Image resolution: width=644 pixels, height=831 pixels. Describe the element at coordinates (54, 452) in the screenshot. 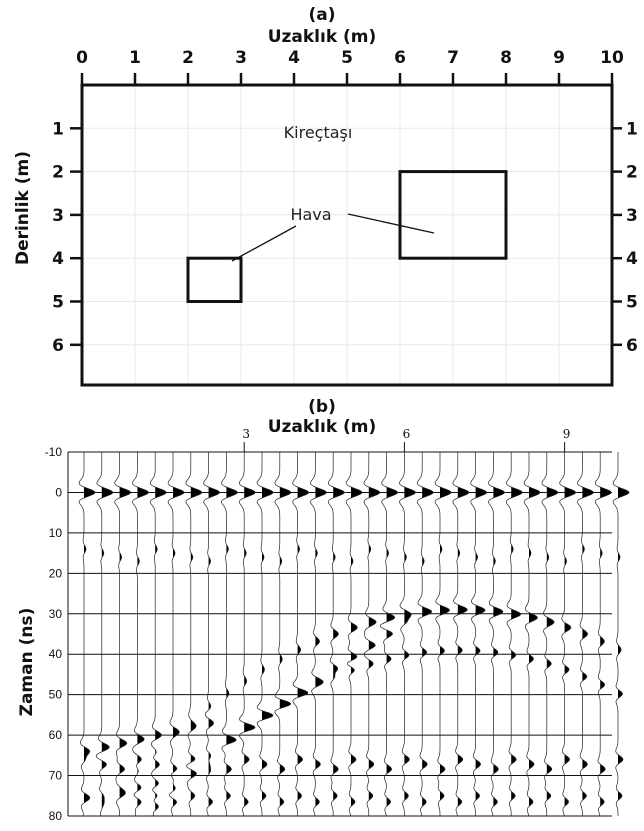

I see `panel-b-y-tick-label: -10` at that location.